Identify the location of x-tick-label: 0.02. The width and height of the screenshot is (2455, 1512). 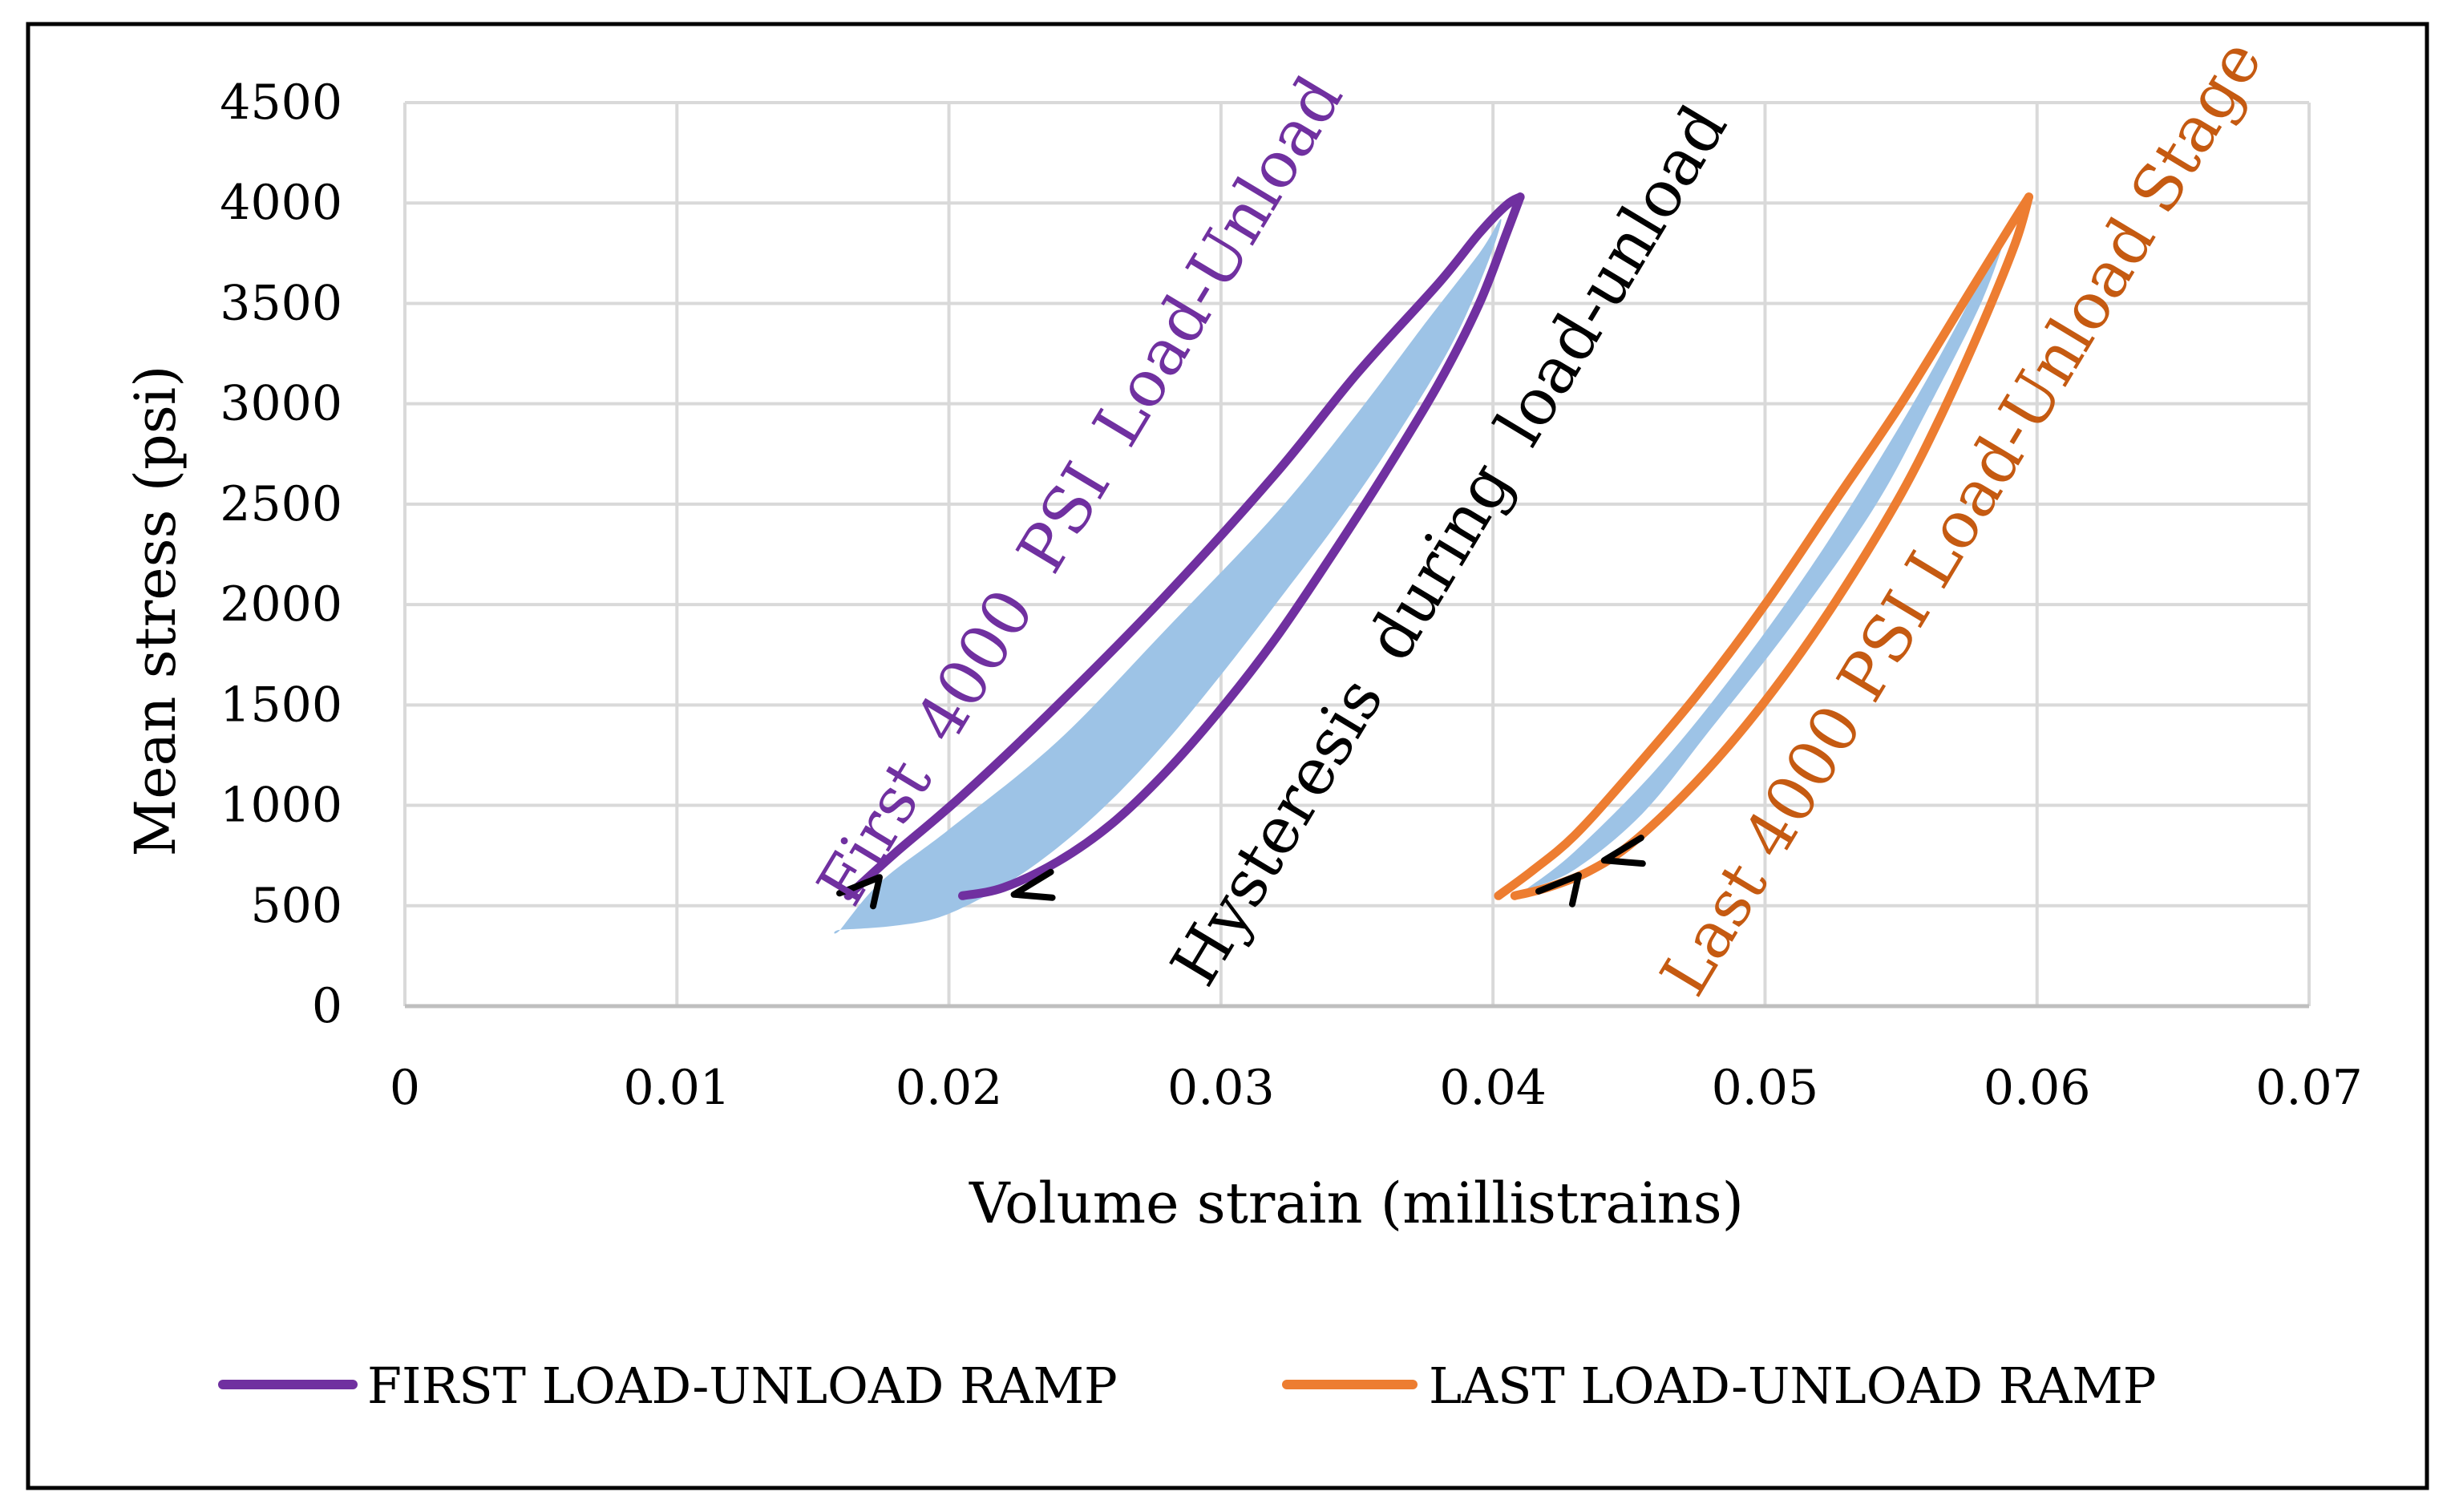
(950, 1088).